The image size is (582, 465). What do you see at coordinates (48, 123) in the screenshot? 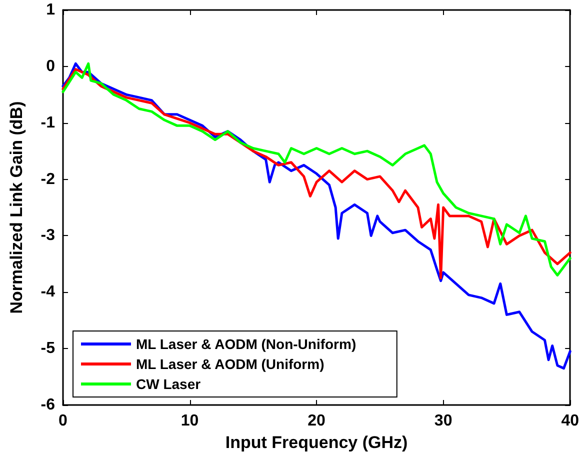
I see `y-tick-label: -1` at bounding box center [48, 123].